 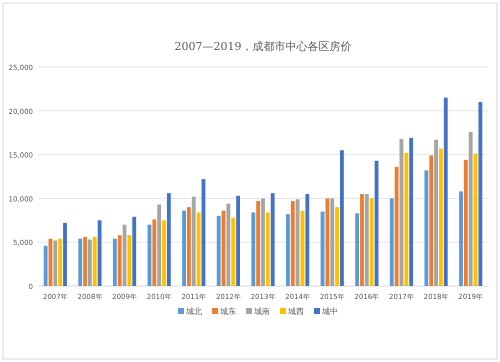 I want to click on legend-label: 城北, so click(x=193, y=311).